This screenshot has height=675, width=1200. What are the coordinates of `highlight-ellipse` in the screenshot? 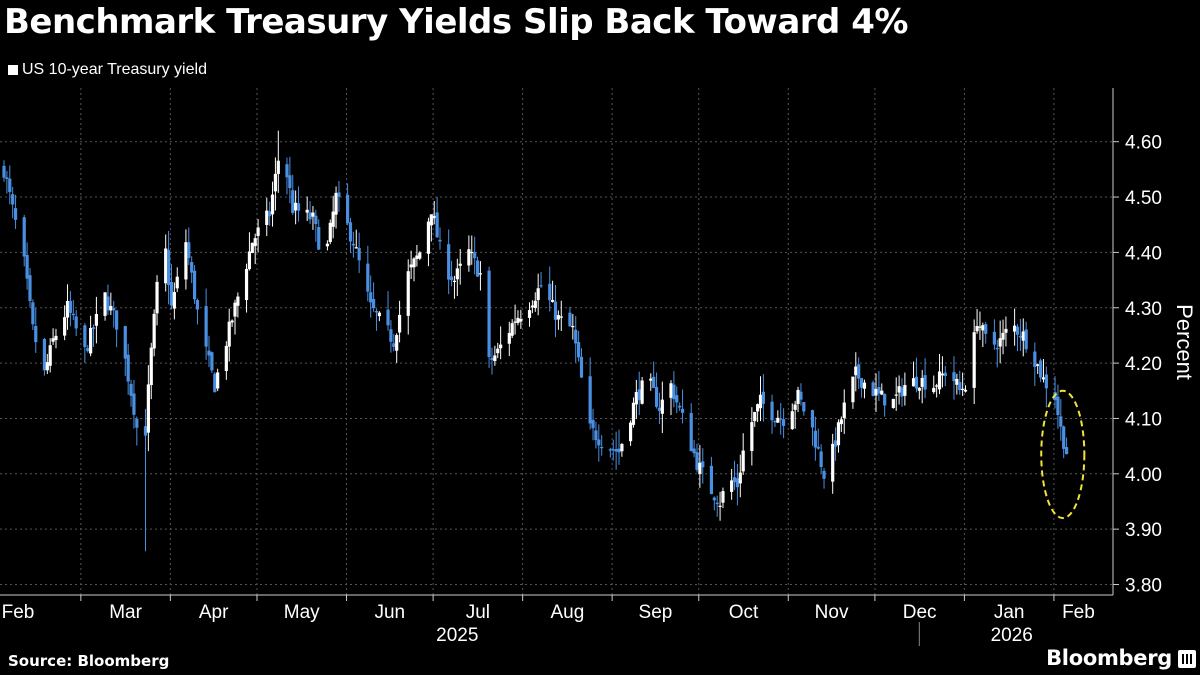 It's located at (1063, 454).